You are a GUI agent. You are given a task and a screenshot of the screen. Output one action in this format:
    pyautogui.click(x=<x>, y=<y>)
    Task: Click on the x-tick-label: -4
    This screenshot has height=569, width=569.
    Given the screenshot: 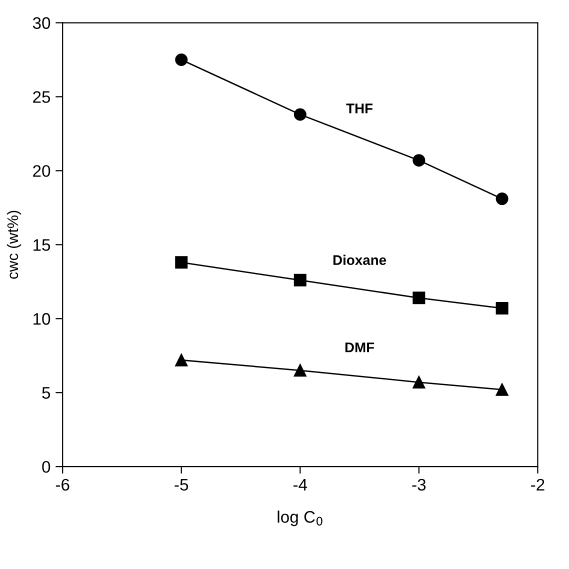 What is the action you would take?
    pyautogui.click(x=300, y=484)
    